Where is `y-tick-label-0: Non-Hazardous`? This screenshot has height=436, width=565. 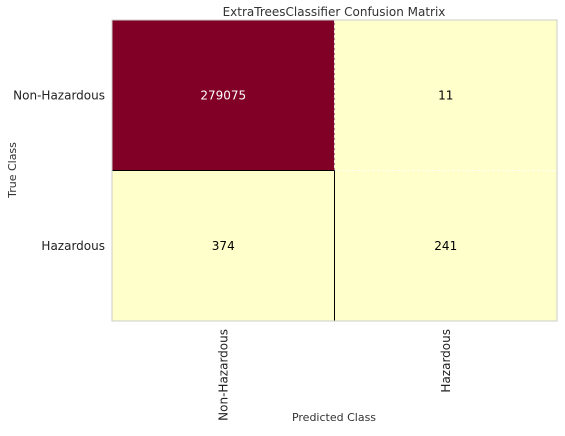 y-tick-label-0: Non-Hazardous is located at coordinates (59, 95).